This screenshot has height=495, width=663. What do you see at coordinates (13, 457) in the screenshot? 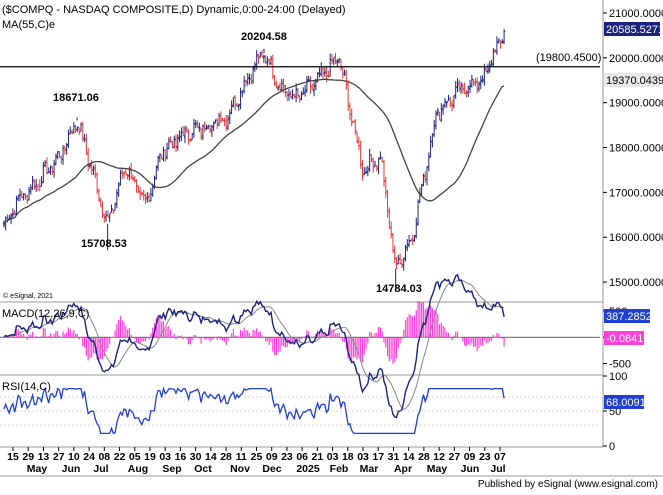
I see `date-tick-label: 15` at bounding box center [13, 457].